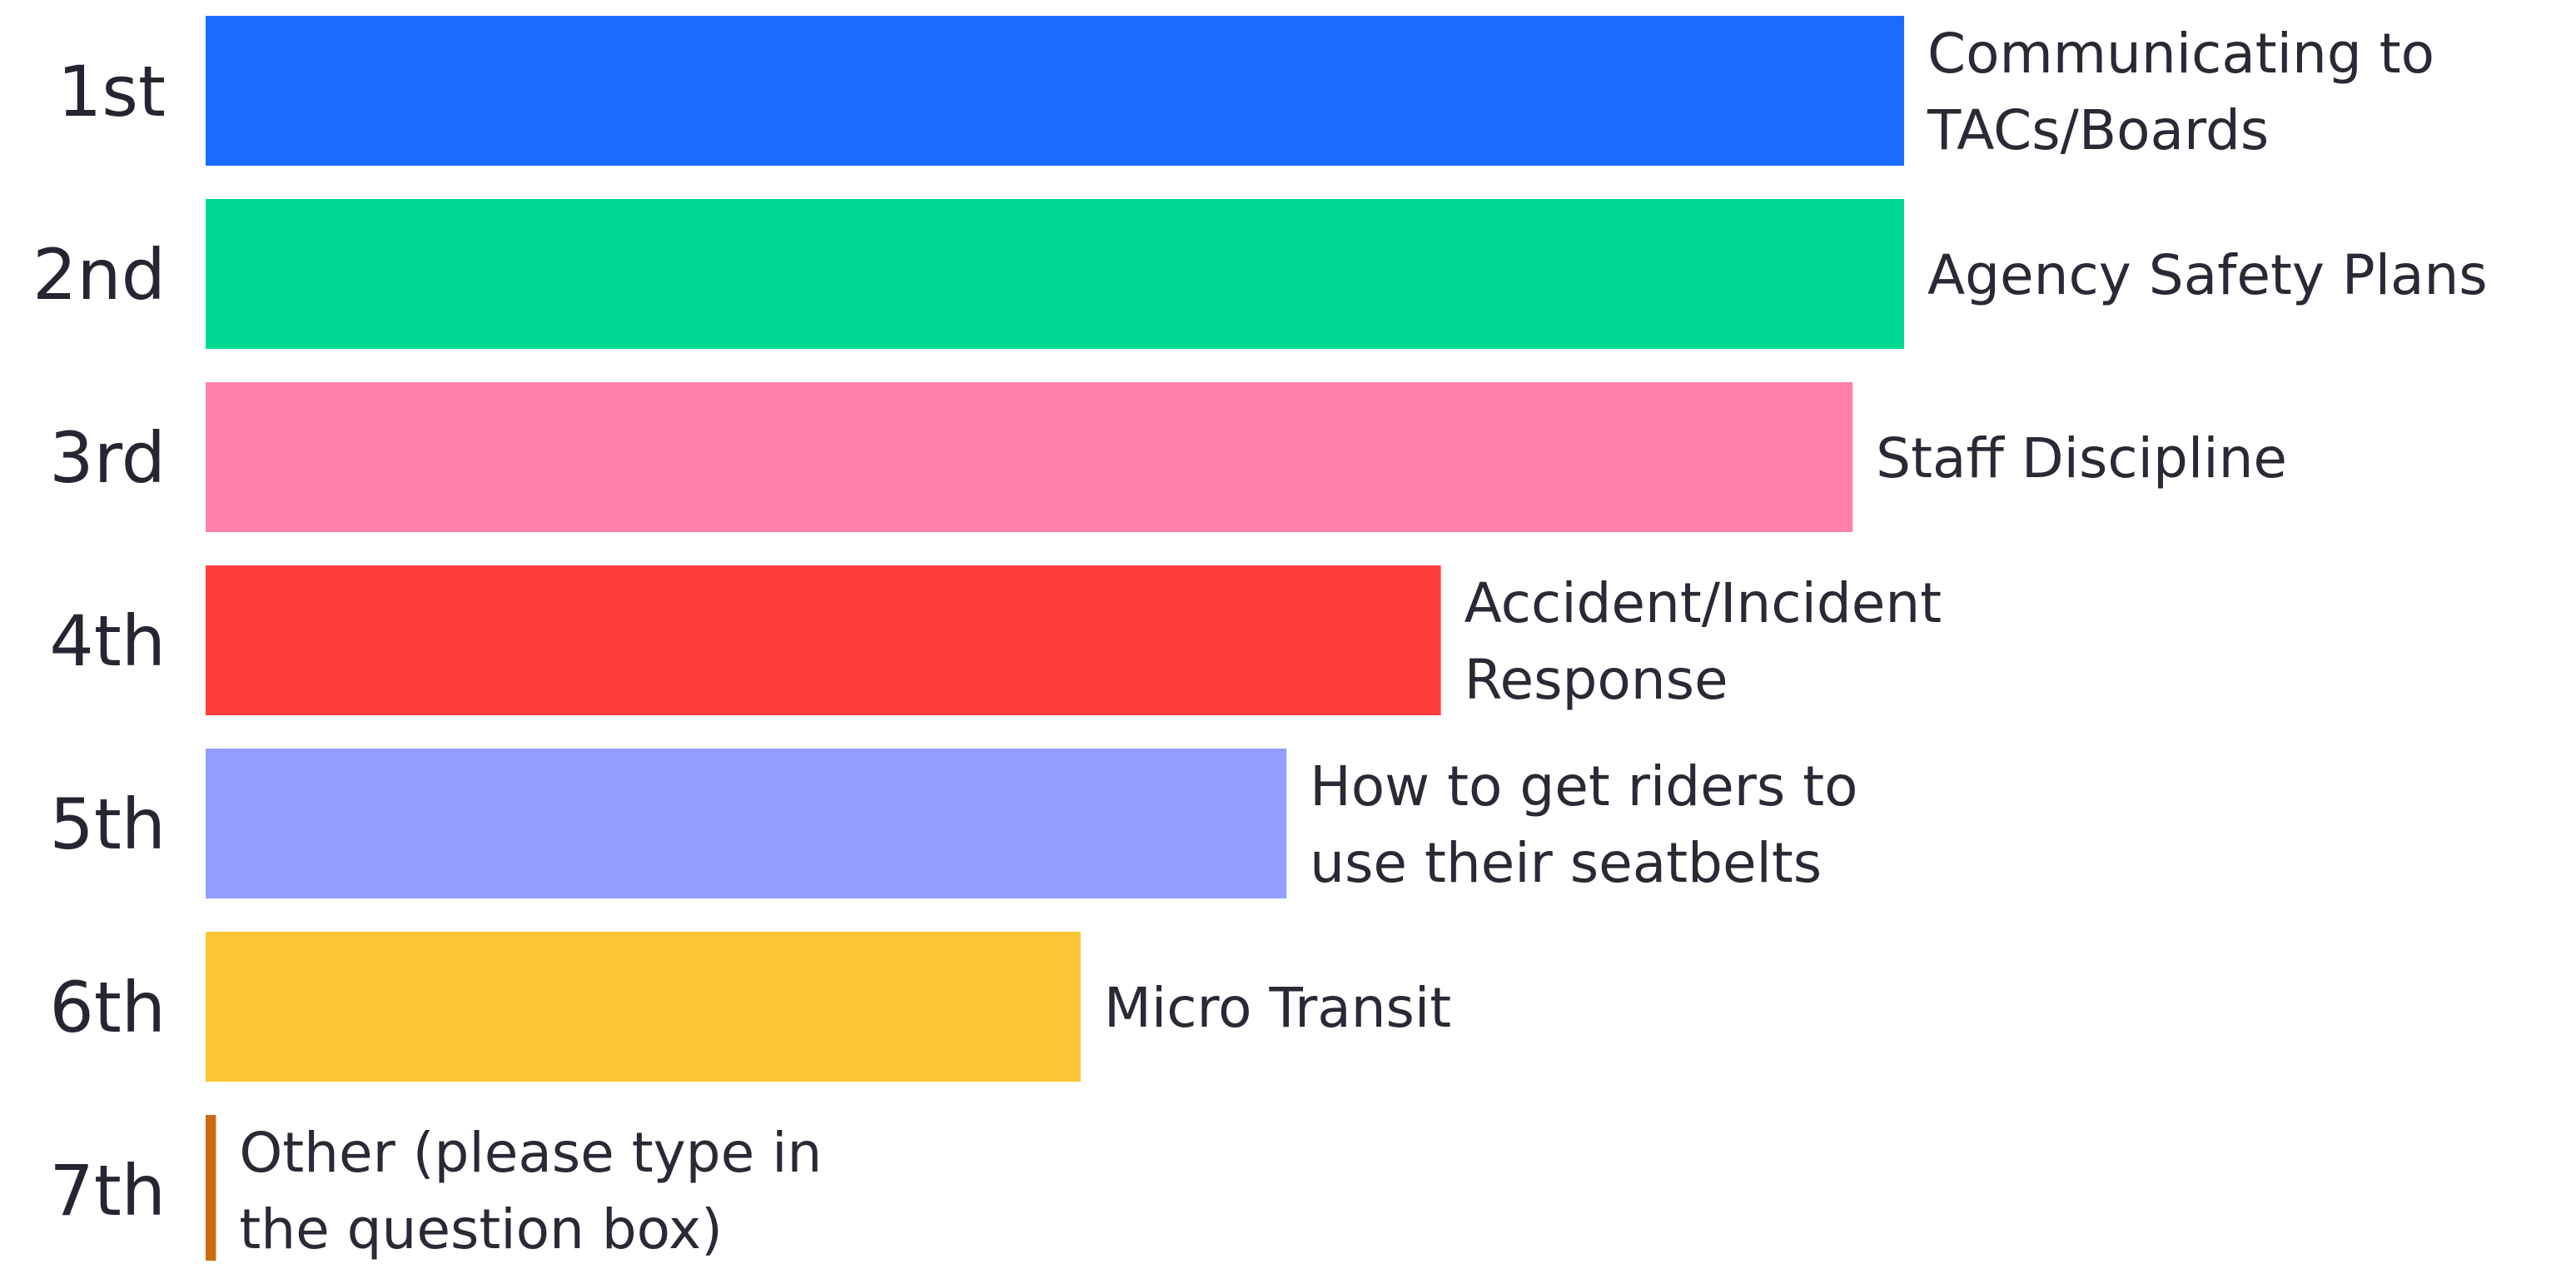  I want to click on bar-label-line: Communicating to, so click(2180, 54).